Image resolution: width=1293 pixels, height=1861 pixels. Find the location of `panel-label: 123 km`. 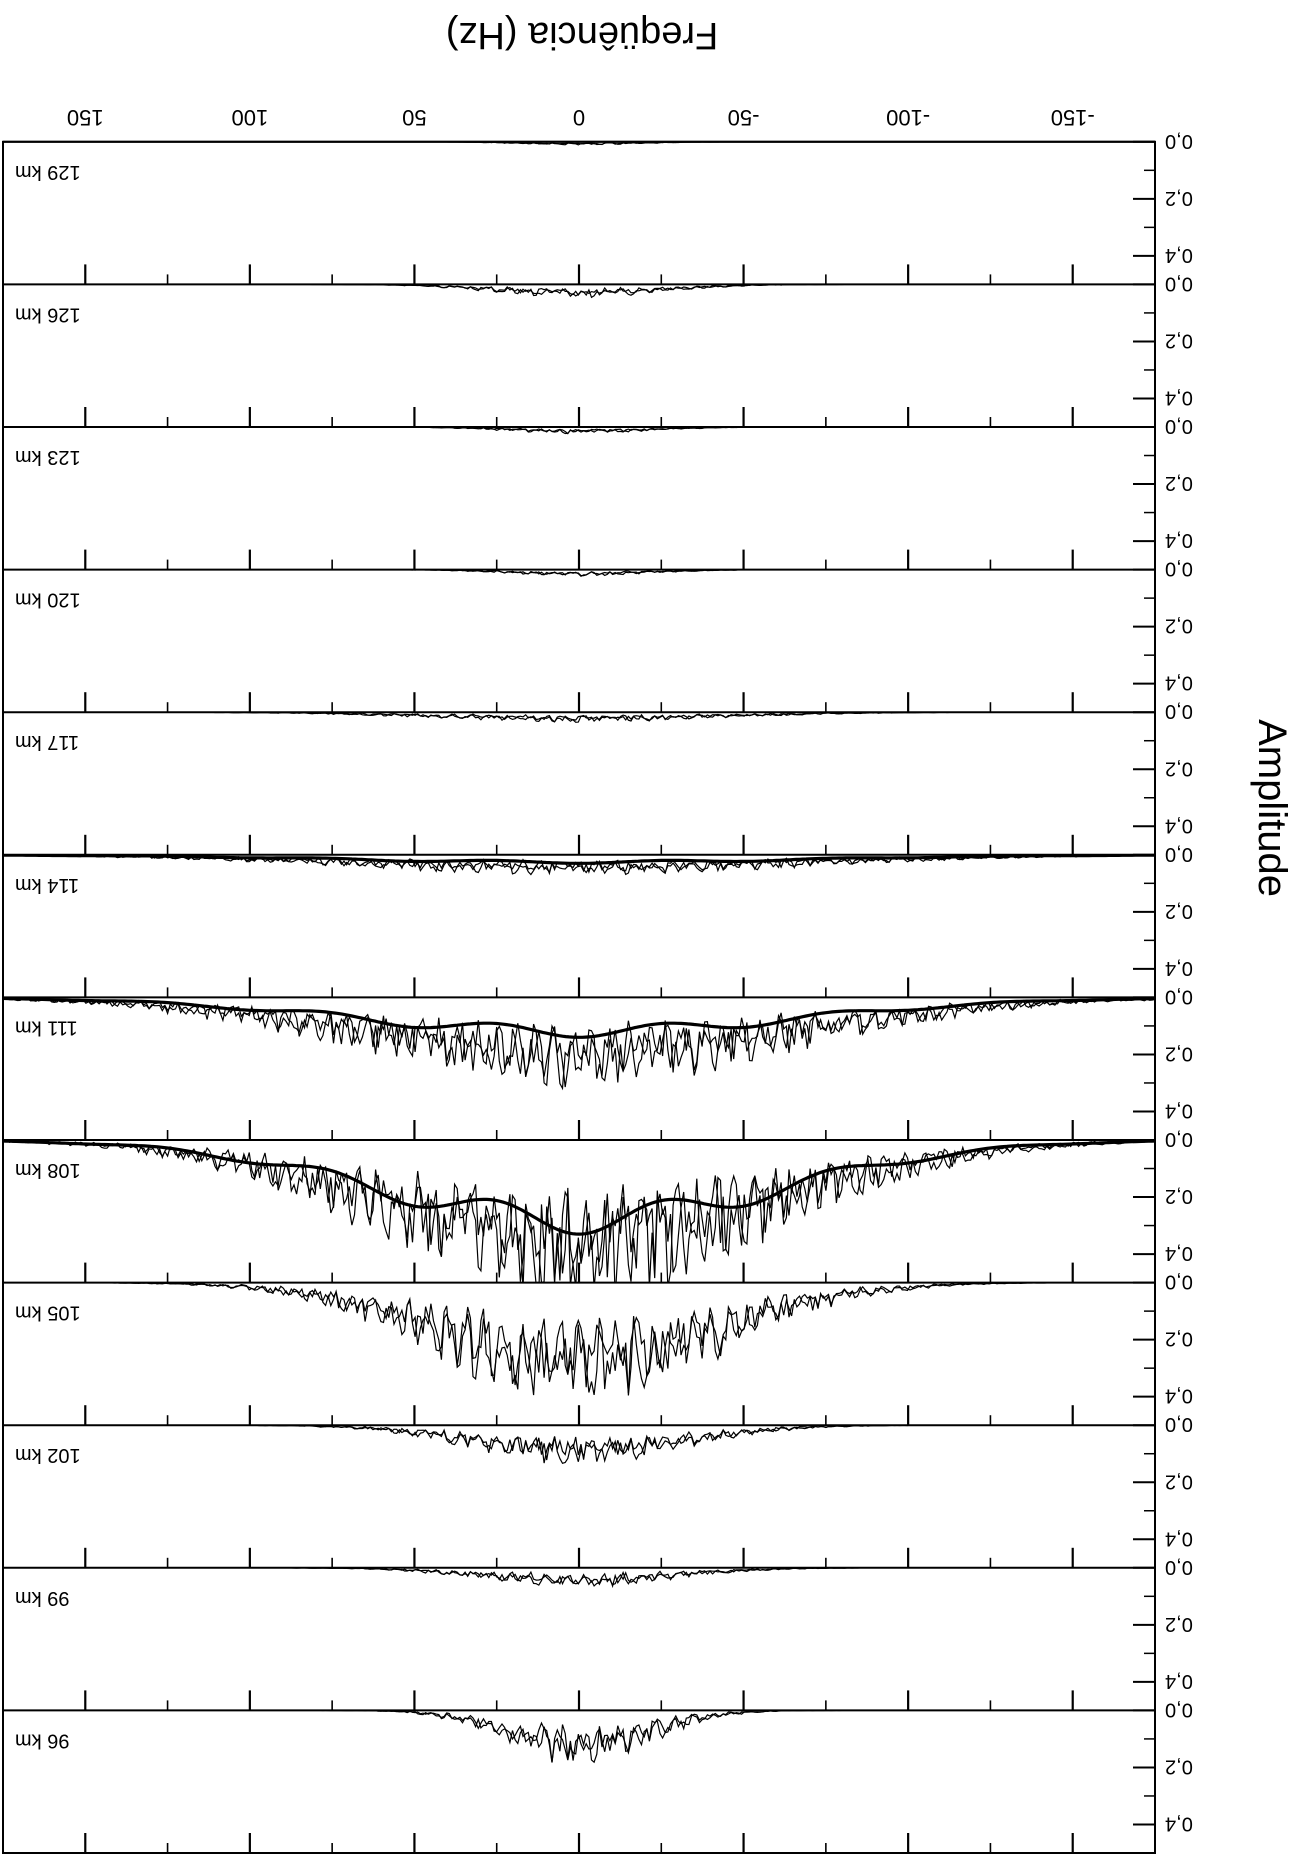

panel-label: 123 km is located at coordinates (48, 457).